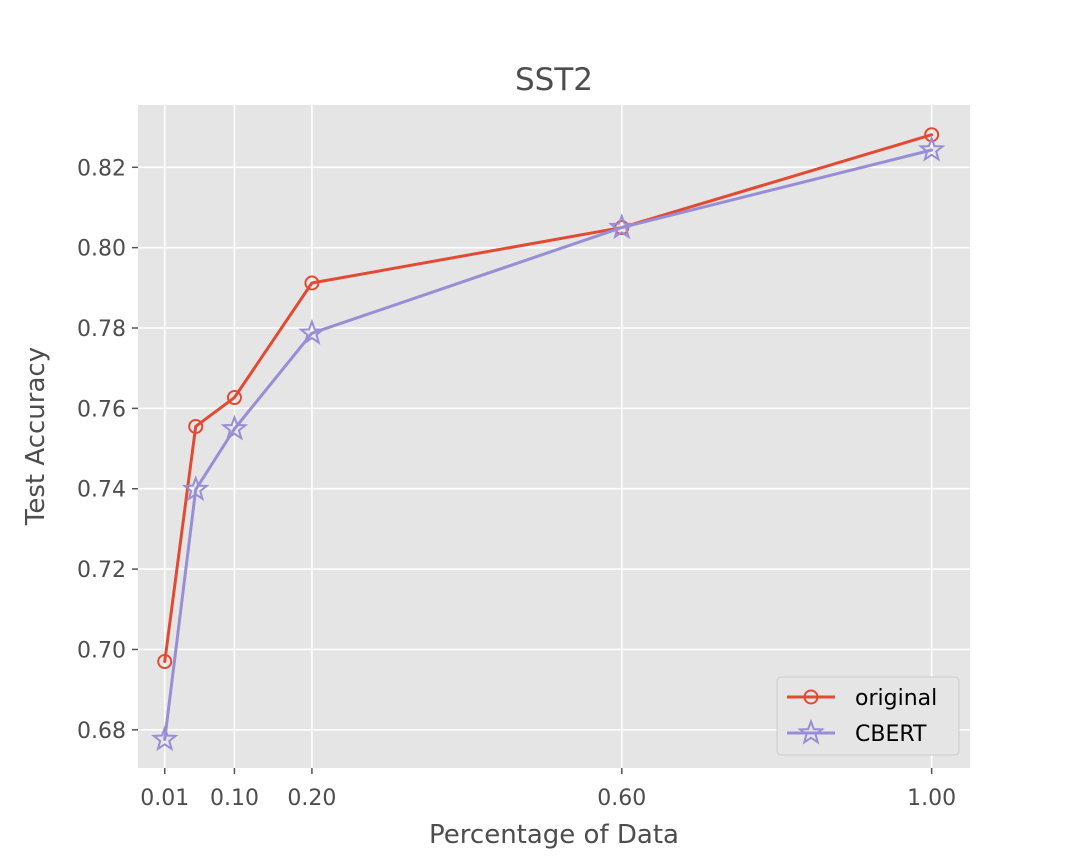 The height and width of the screenshot is (864, 1080). I want to click on y-tick-label: 0.72, so click(101, 570).